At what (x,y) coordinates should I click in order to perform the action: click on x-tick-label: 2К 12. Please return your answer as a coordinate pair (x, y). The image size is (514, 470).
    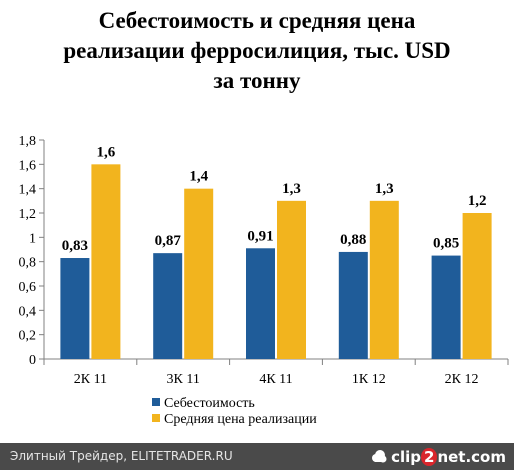
    Looking at the image, I should click on (462, 379).